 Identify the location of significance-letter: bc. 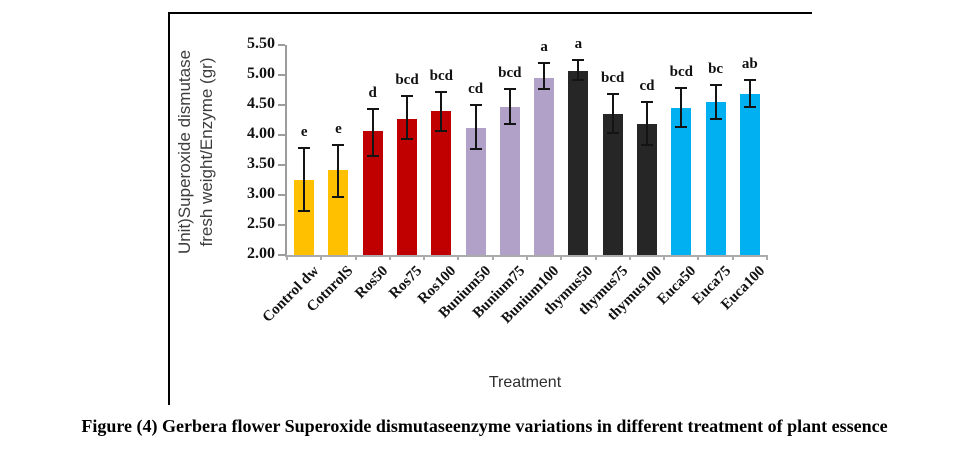
(716, 68).